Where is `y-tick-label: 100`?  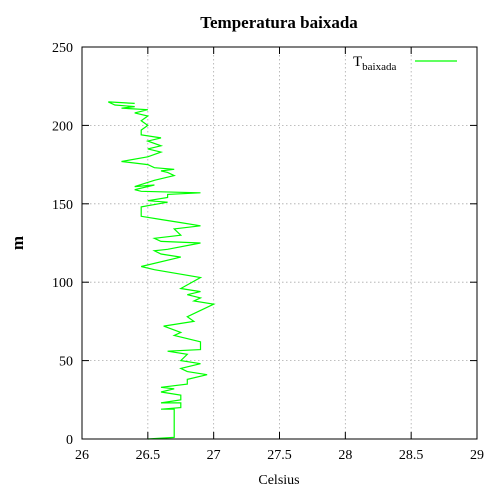 y-tick-label: 100 is located at coordinates (62, 283).